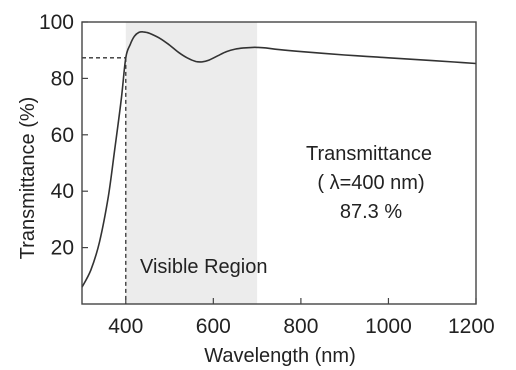 The image size is (516, 370). What do you see at coordinates (371, 212) in the screenshot?
I see `annotation-line-3: 87.3 %` at bounding box center [371, 212].